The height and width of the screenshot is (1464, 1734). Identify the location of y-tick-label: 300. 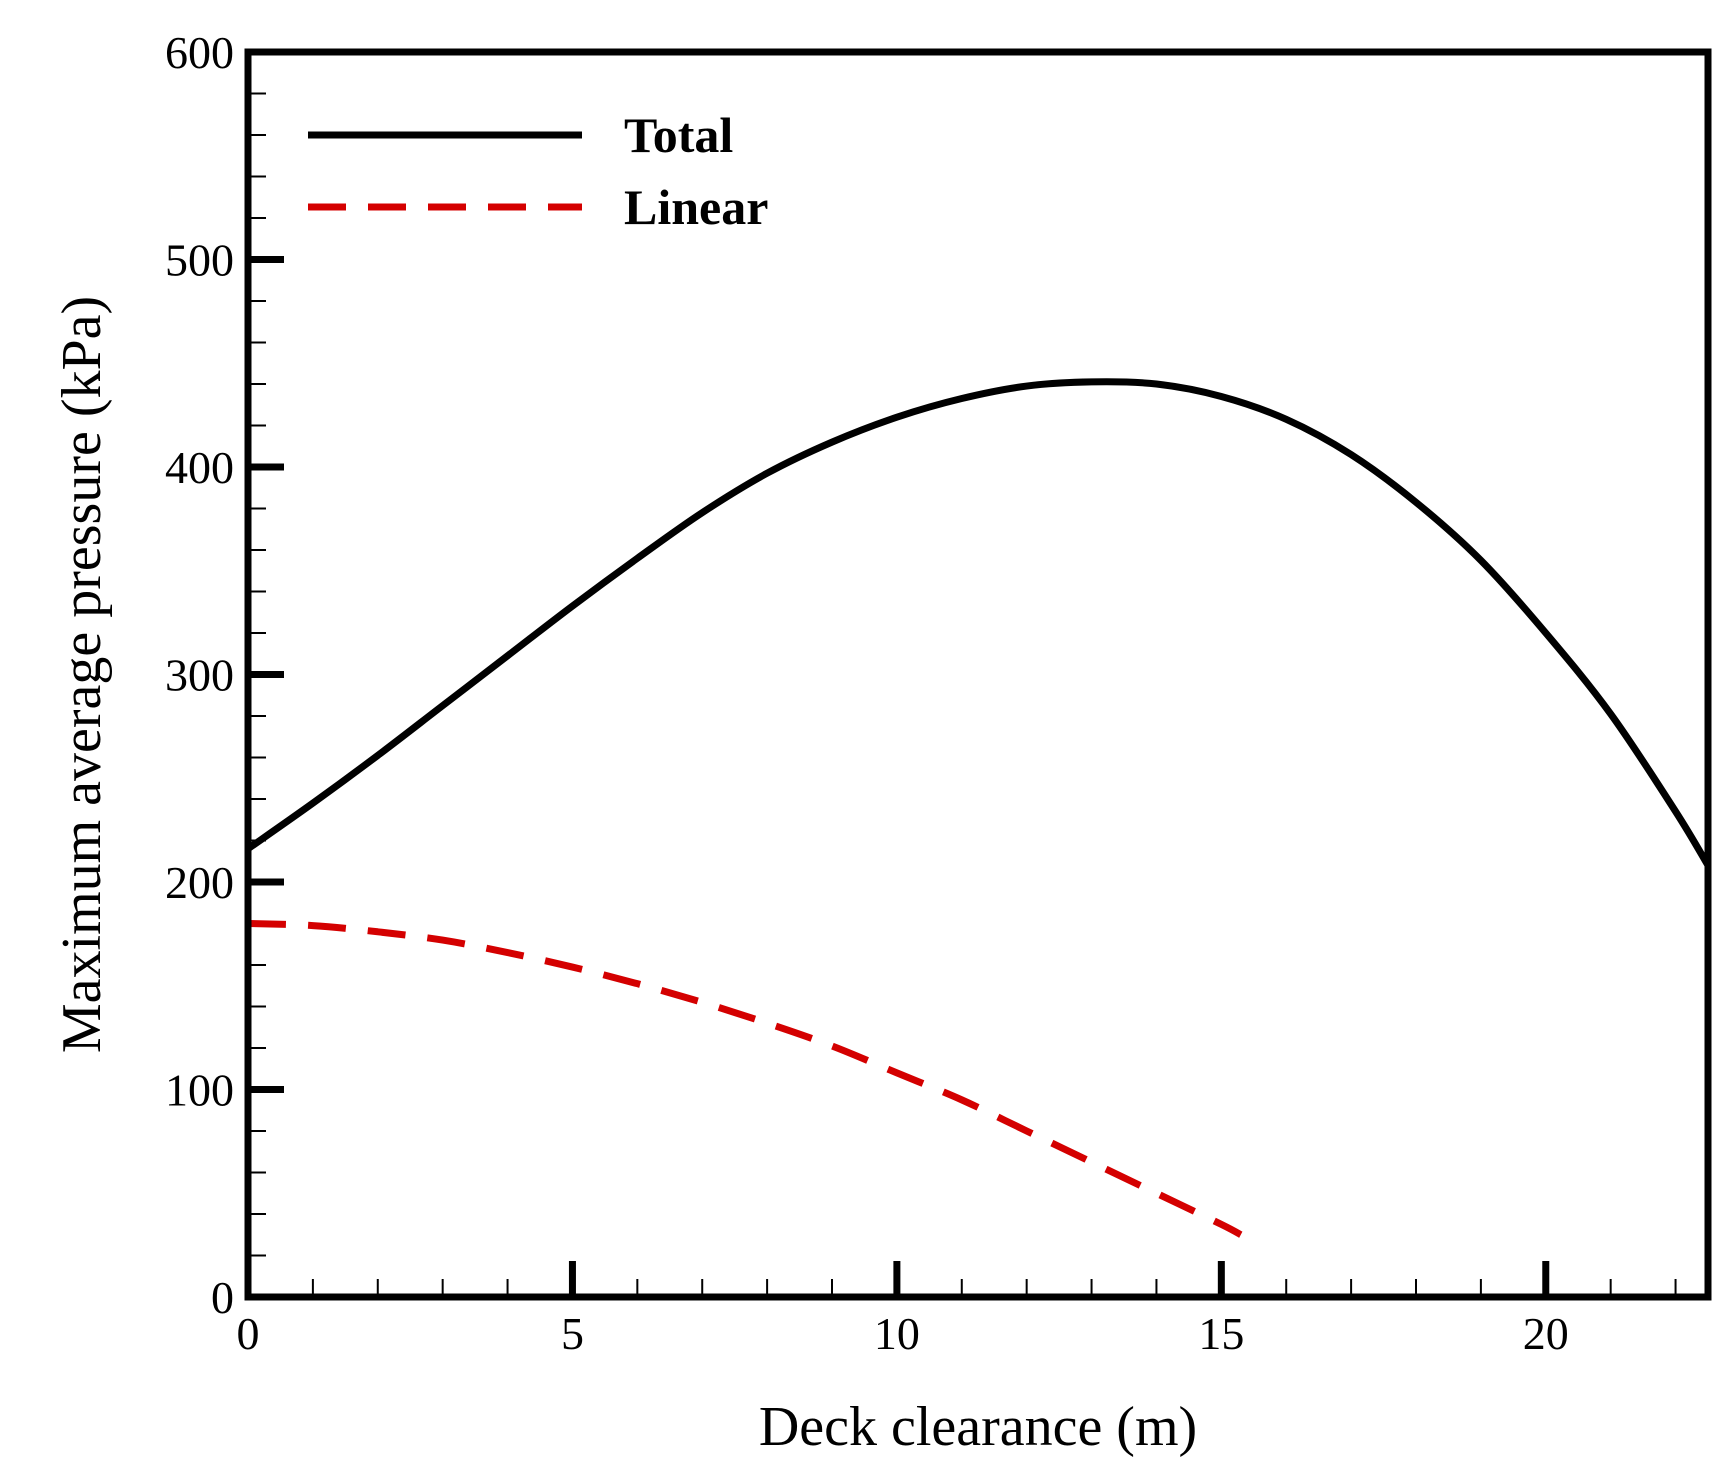
(199, 675).